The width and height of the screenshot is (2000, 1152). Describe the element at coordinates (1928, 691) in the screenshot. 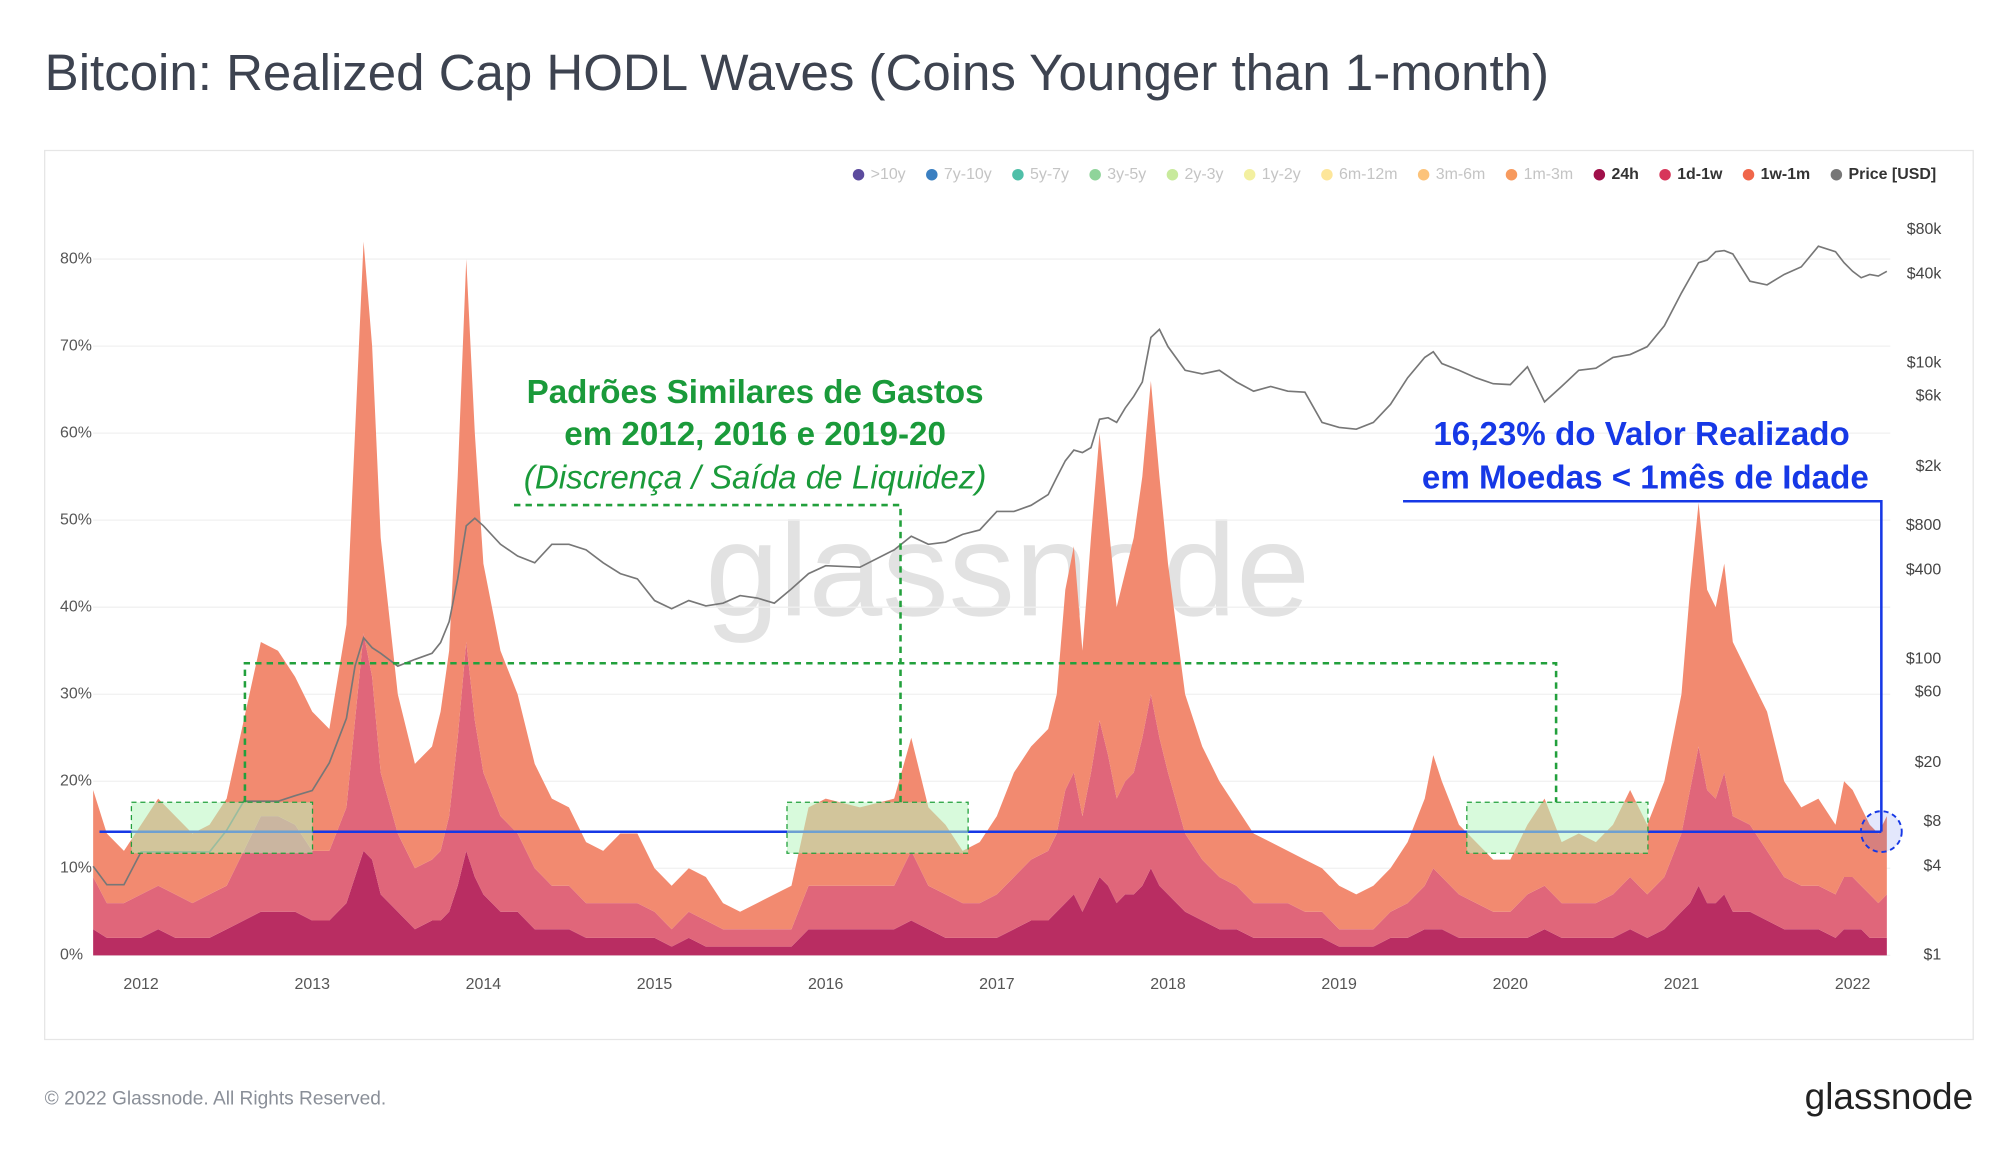

I see `y2-tick-label: $60` at that location.